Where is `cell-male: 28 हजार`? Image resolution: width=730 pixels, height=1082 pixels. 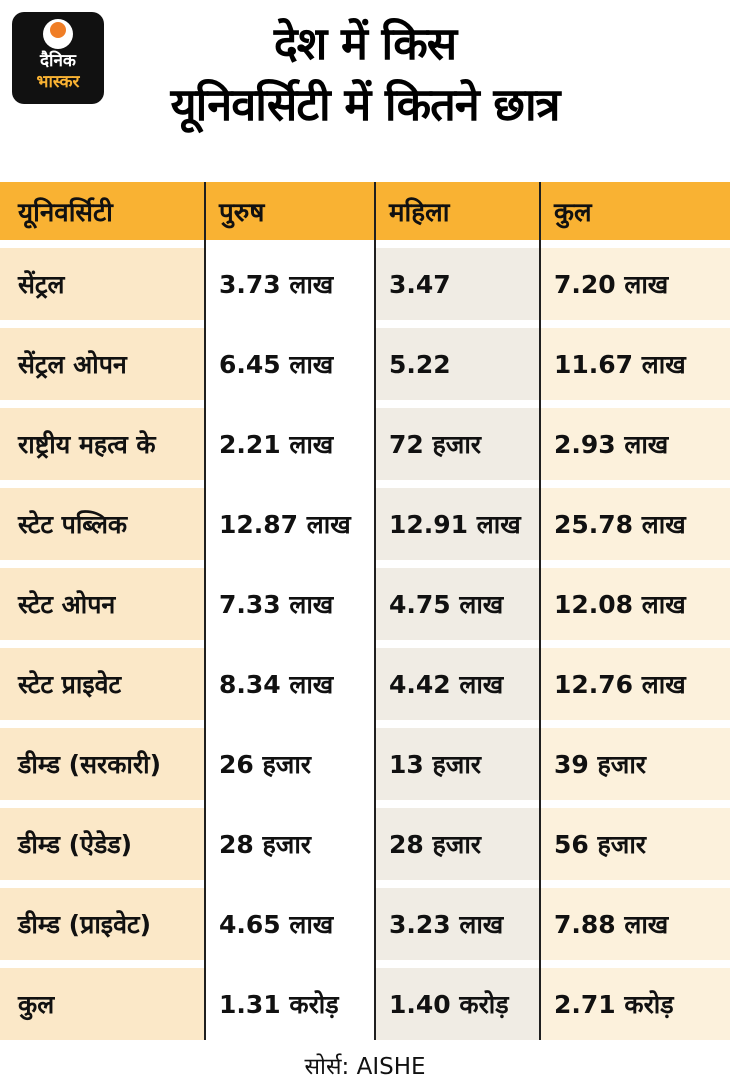 cell-male: 28 हजार is located at coordinates (290, 844).